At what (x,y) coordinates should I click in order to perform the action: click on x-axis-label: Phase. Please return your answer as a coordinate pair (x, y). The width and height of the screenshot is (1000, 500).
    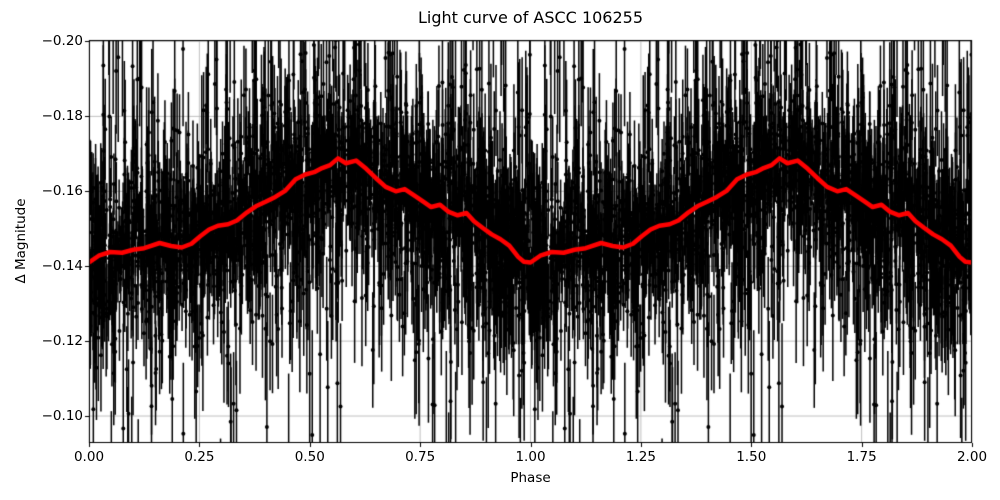
    Looking at the image, I should click on (530, 478).